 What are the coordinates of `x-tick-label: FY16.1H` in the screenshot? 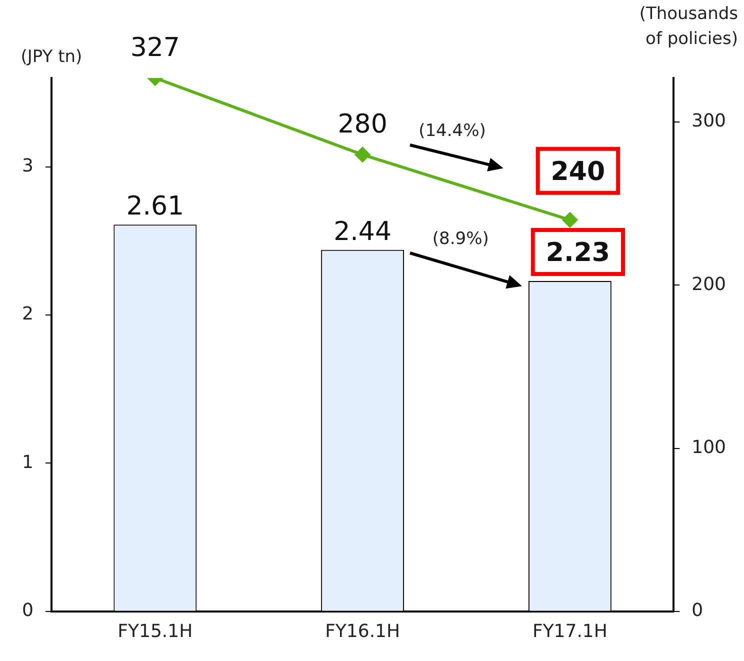 It's located at (362, 631).